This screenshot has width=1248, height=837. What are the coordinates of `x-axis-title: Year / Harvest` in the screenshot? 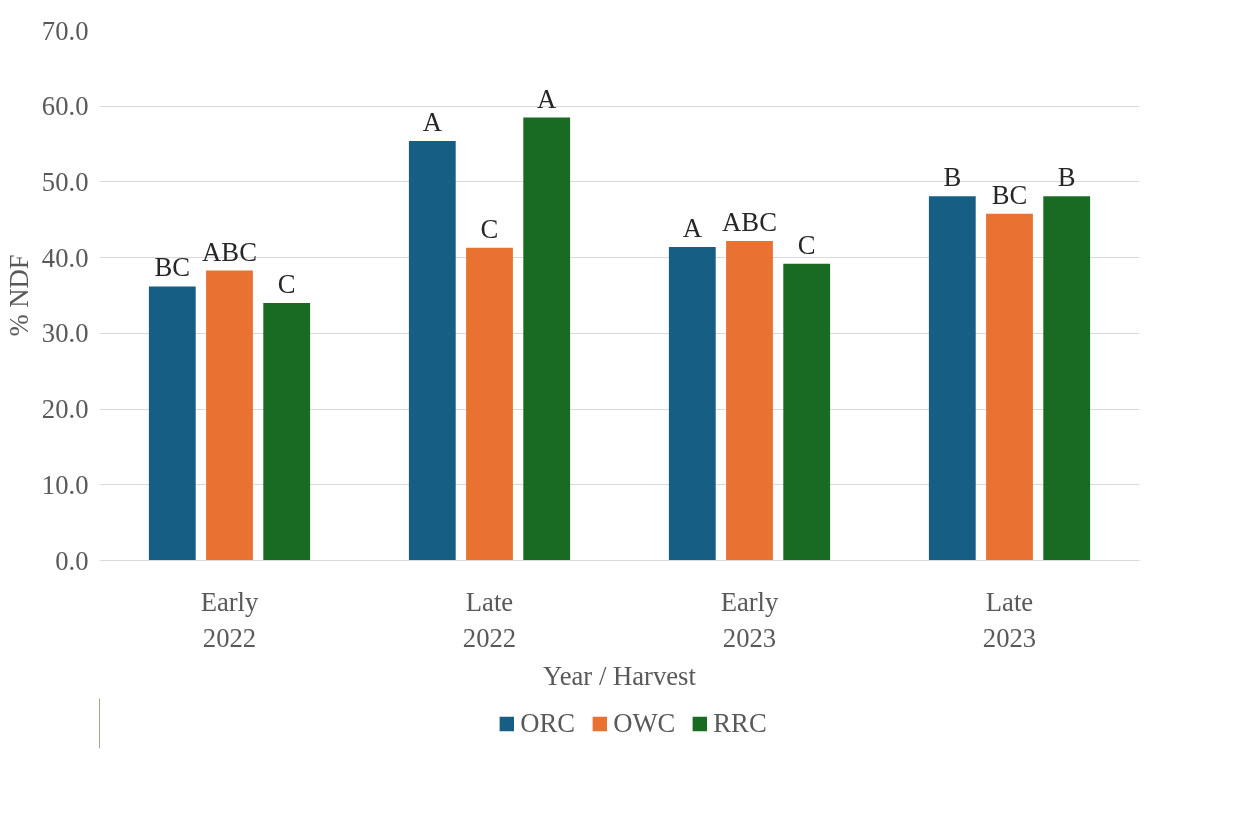 It's located at (620, 675).